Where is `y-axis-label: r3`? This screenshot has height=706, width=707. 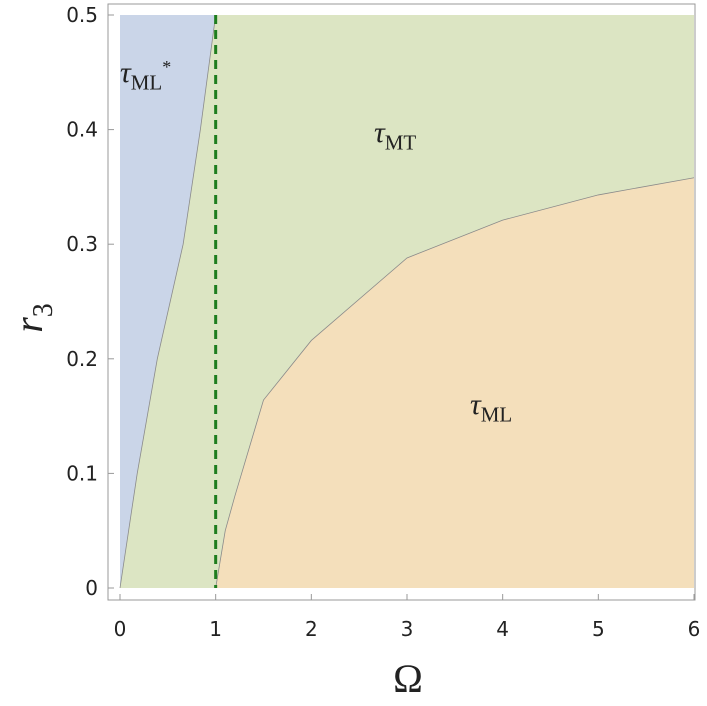 y-axis-label: r3 is located at coordinates (32, 318).